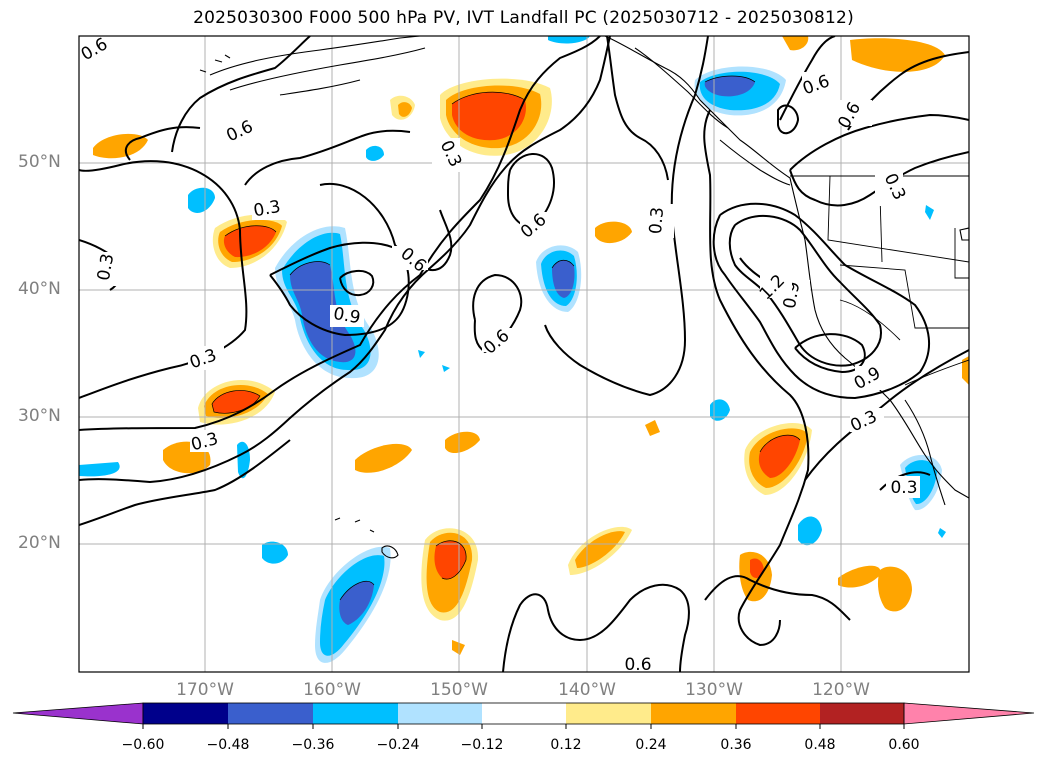 The width and height of the screenshot is (1047, 765). Describe the element at coordinates (740, 91) in the screenshot. I see `negative-anomaly-alaska` at that location.